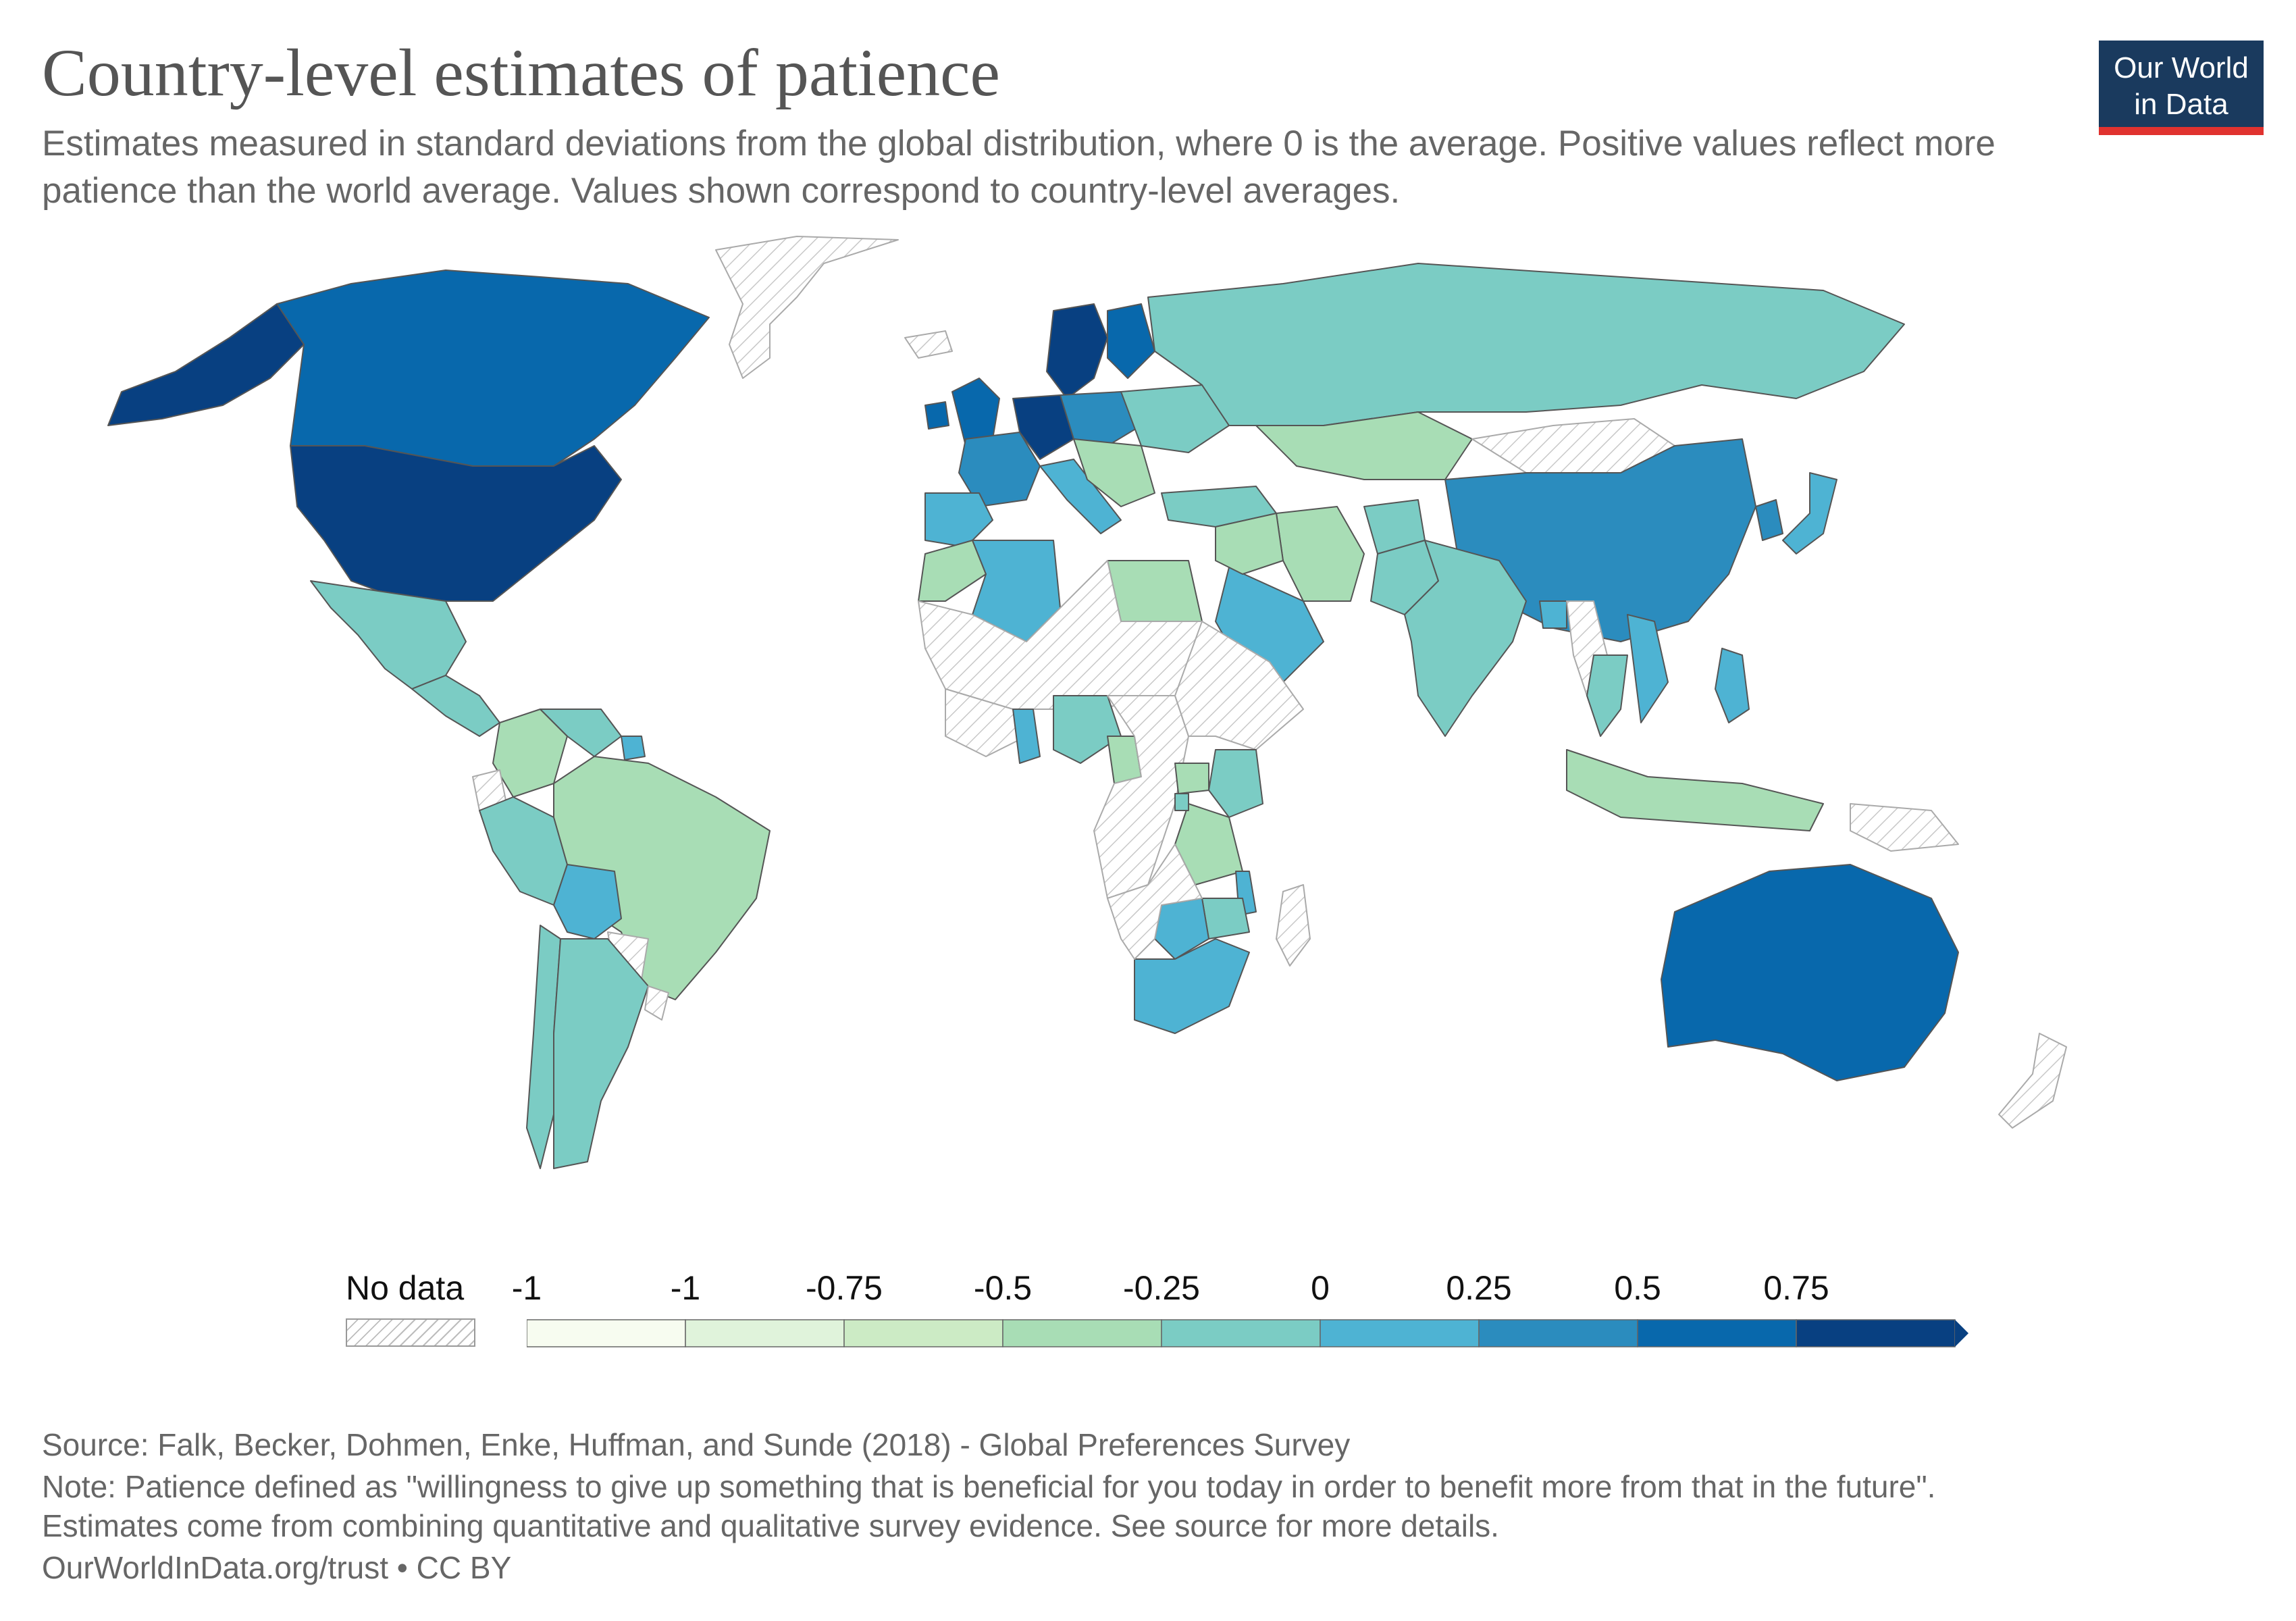 This screenshot has height=1621, width=2296. I want to click on legend-tick-label: -0.5, so click(1003, 1288).